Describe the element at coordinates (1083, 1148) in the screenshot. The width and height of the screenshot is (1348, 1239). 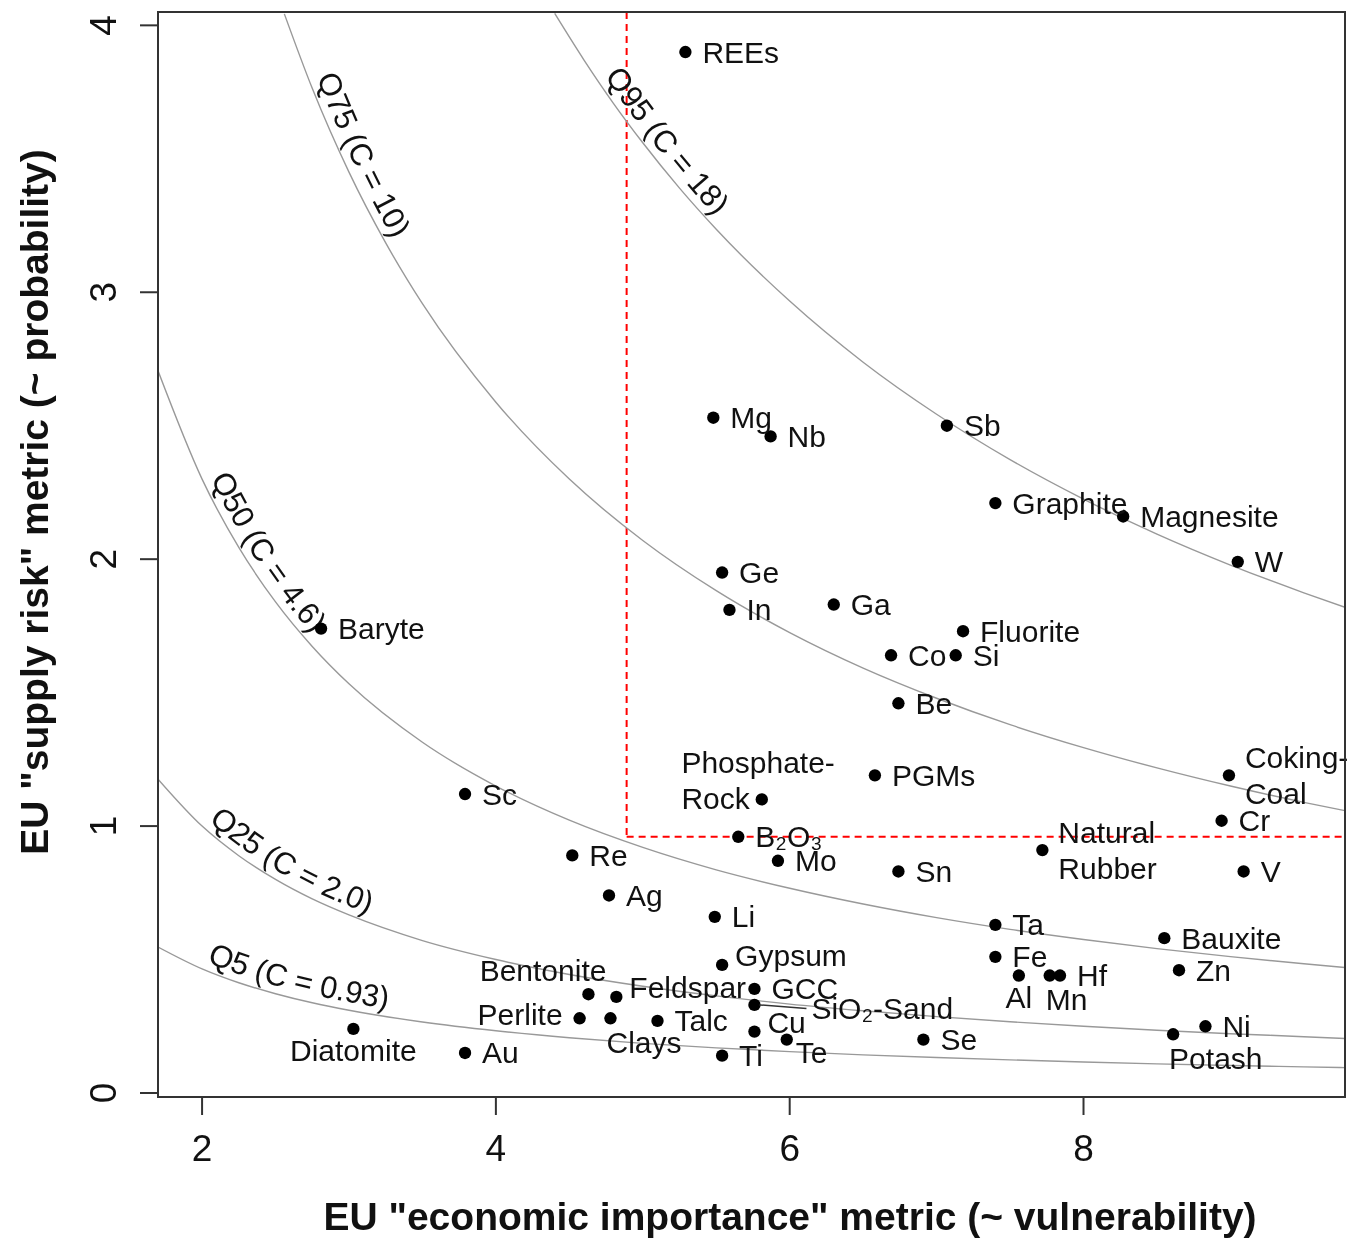
I see `x-tick-label: 8` at that location.